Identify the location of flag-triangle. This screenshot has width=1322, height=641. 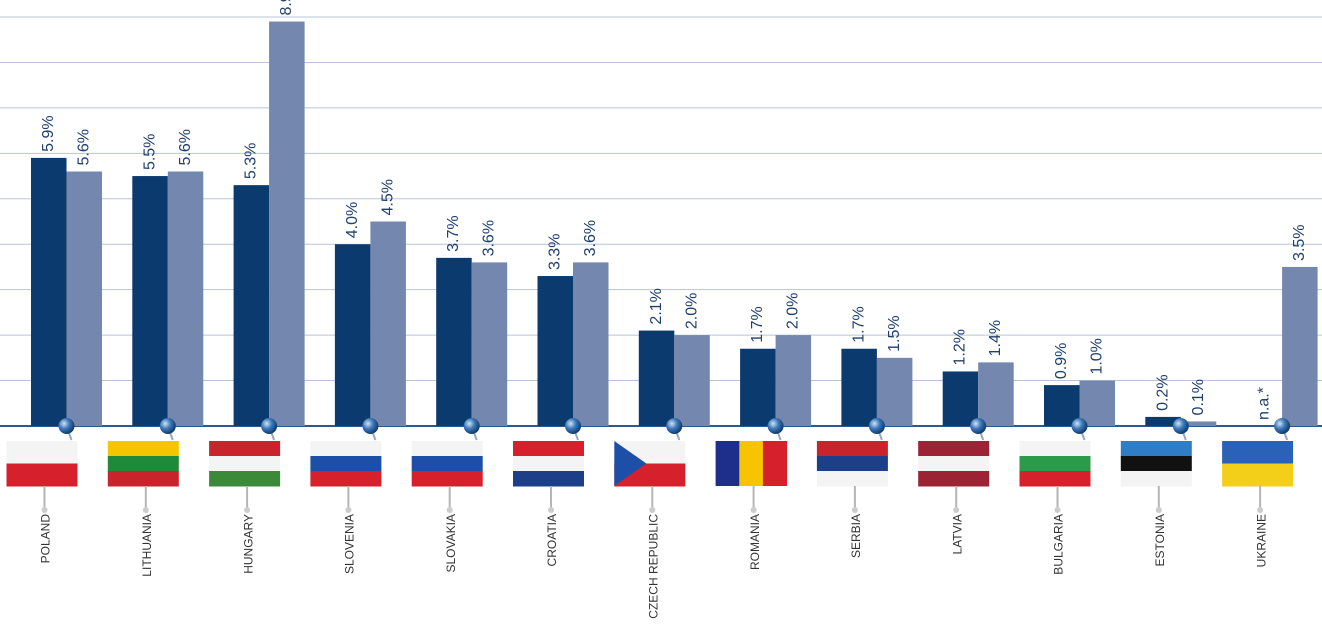
(630, 463).